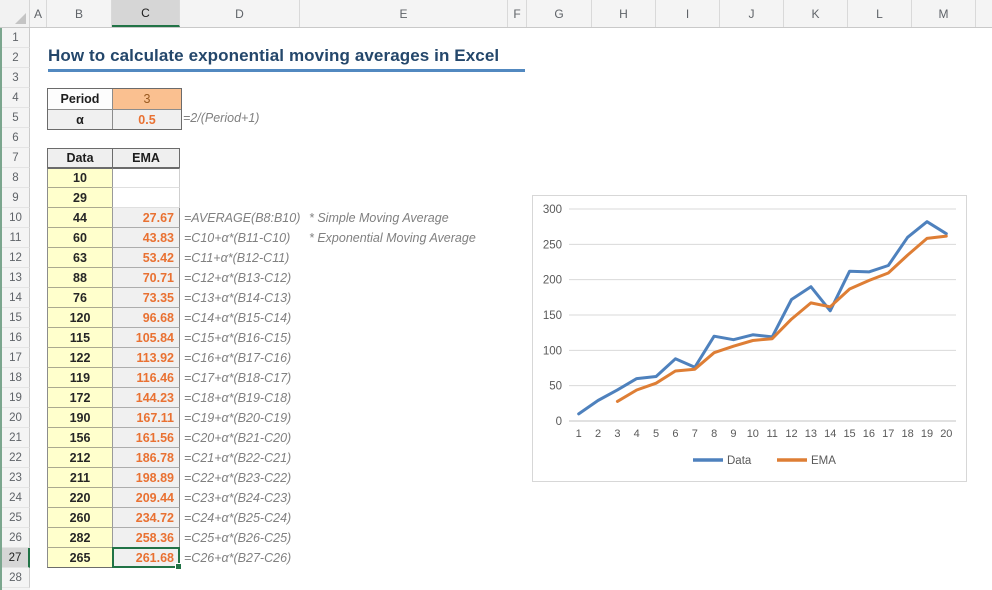  Describe the element at coordinates (79, 238) in the screenshot. I see `data-cell: 60` at that location.